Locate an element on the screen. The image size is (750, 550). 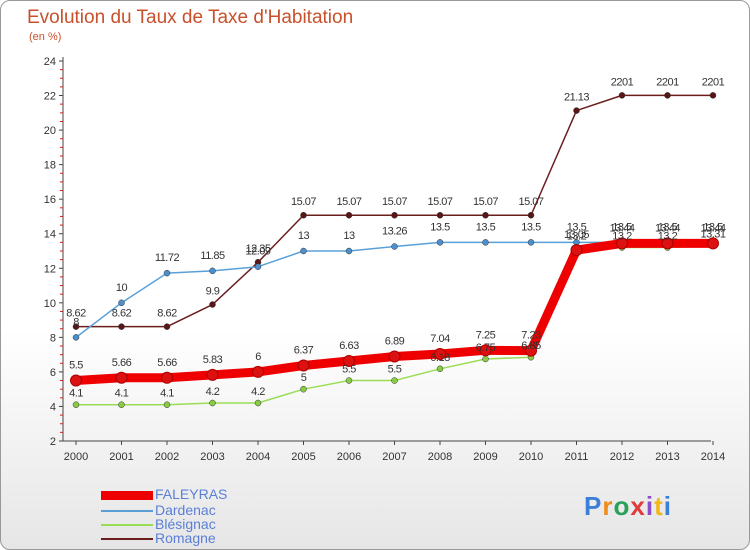
y-tick-label: 22 is located at coordinates (50, 97).